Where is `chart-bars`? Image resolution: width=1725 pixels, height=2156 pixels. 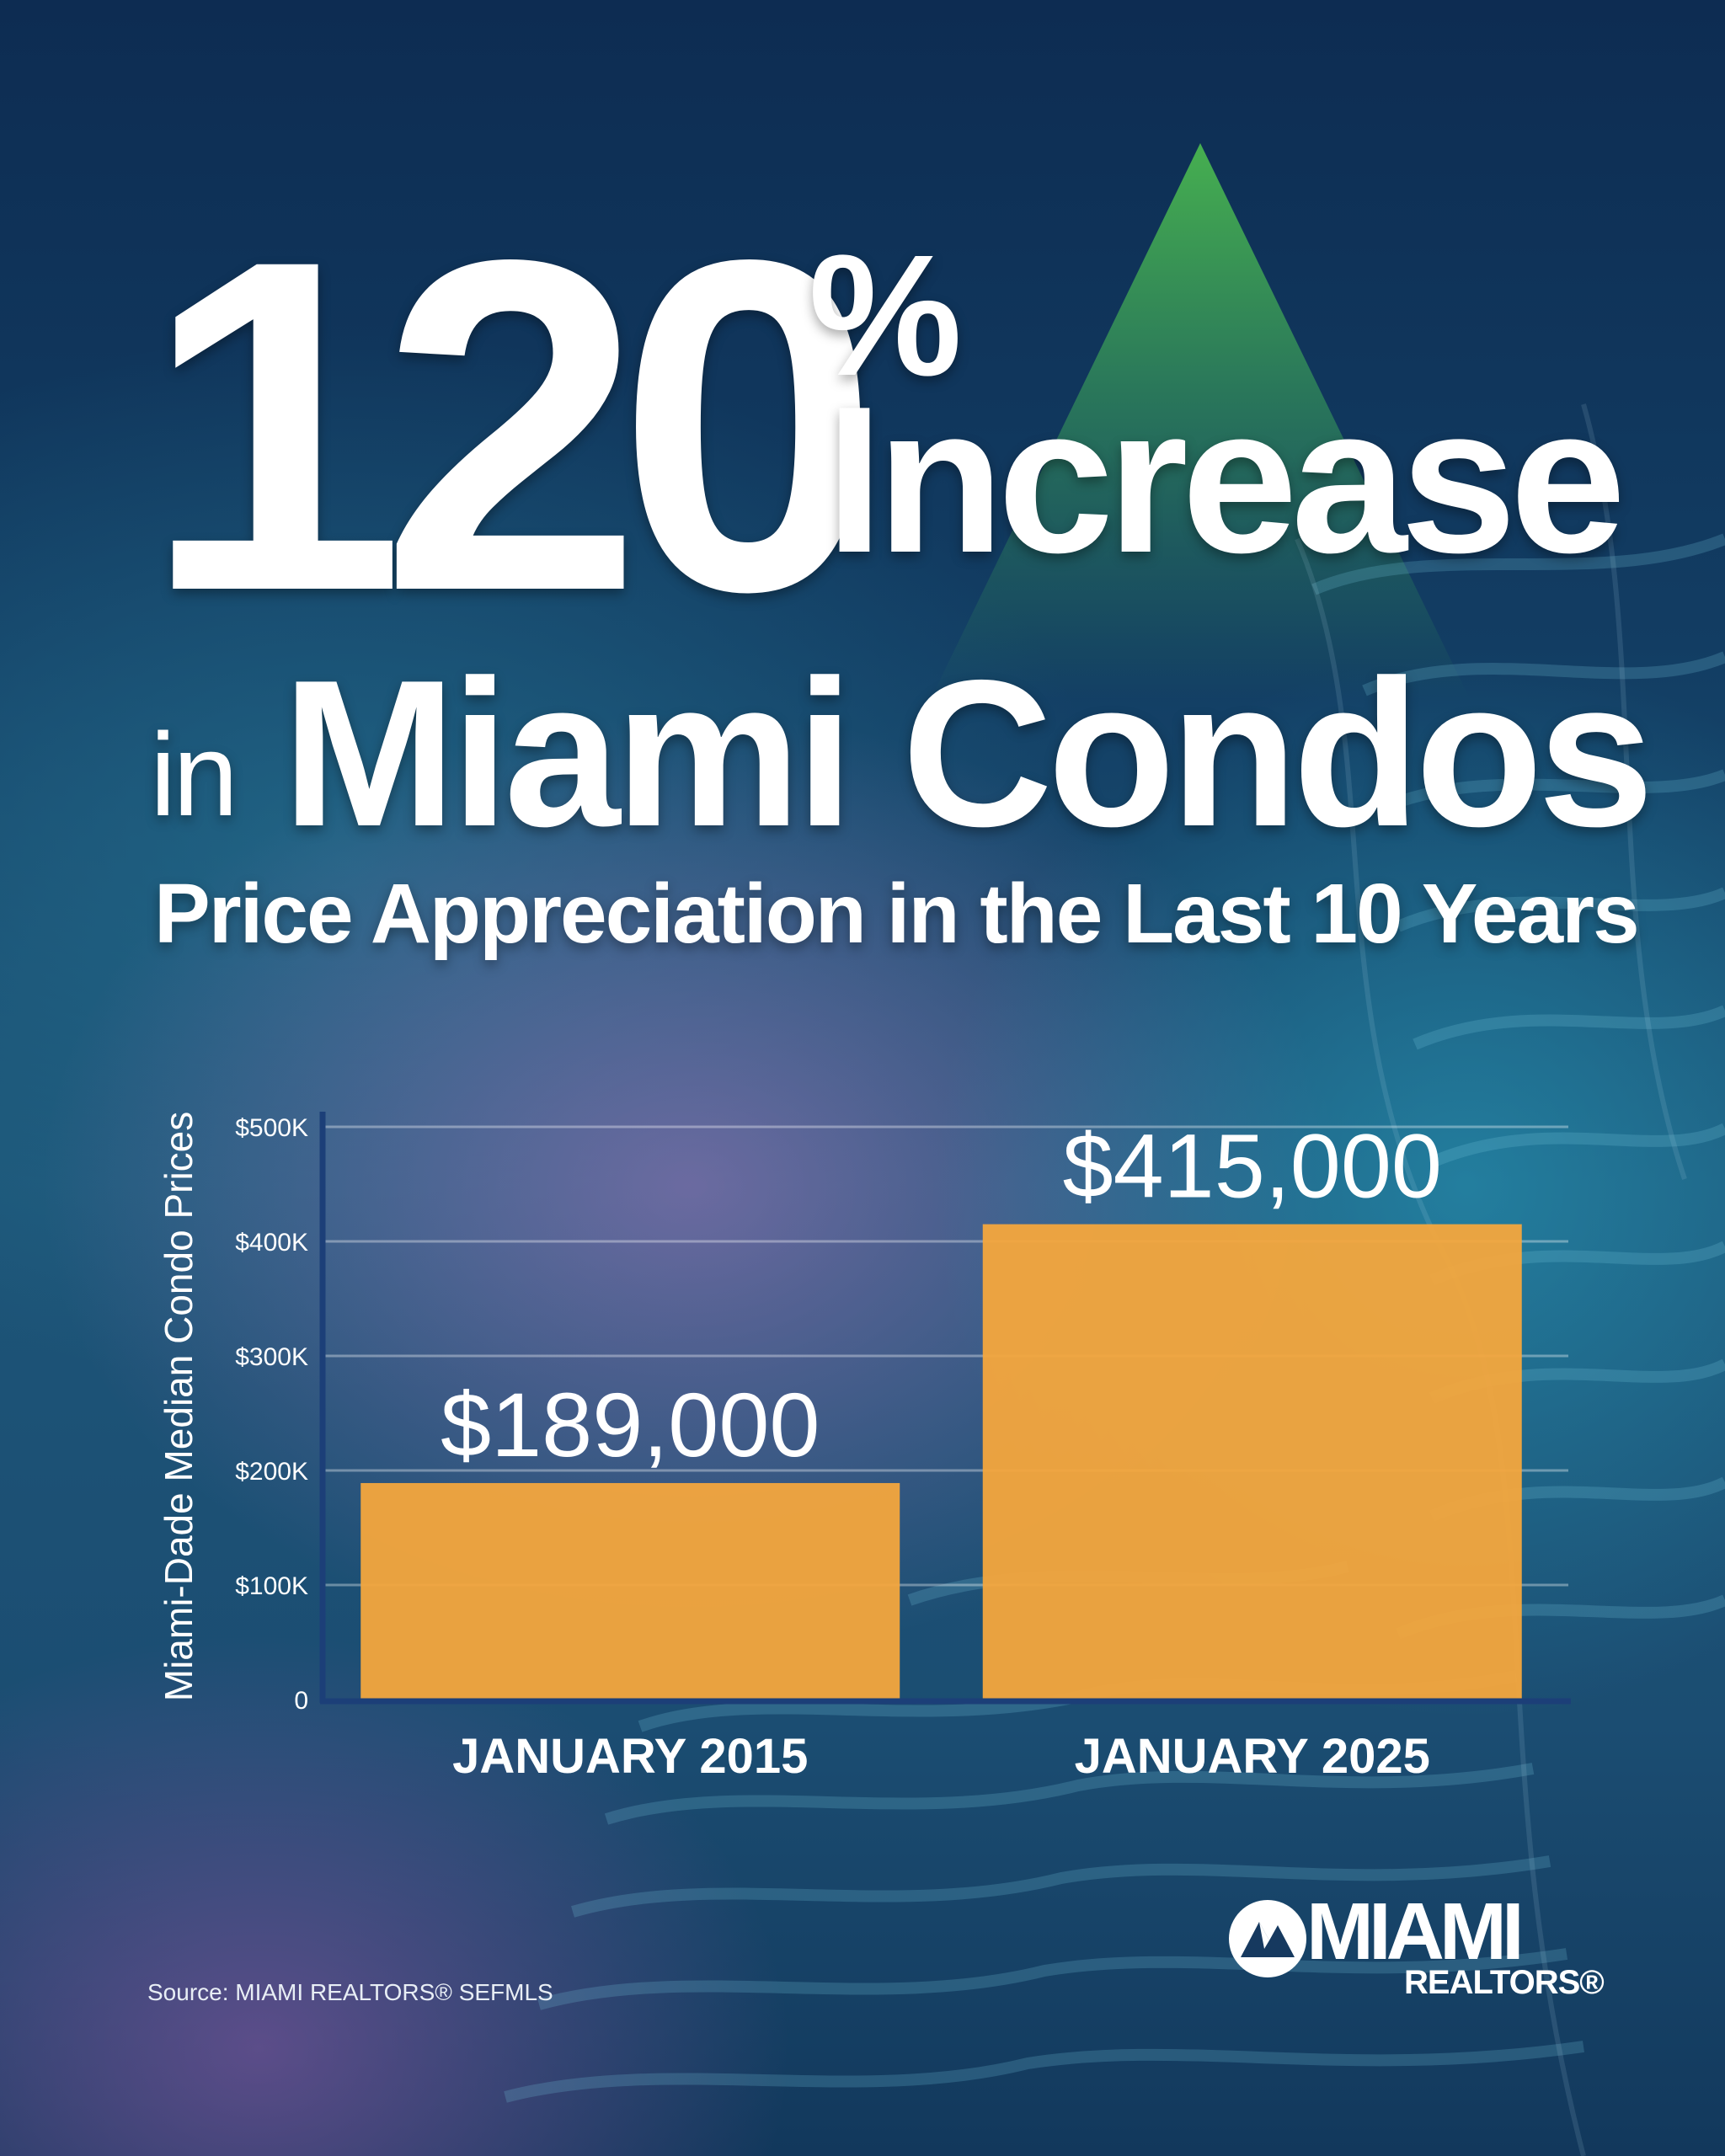 chart-bars is located at coordinates (941, 1462).